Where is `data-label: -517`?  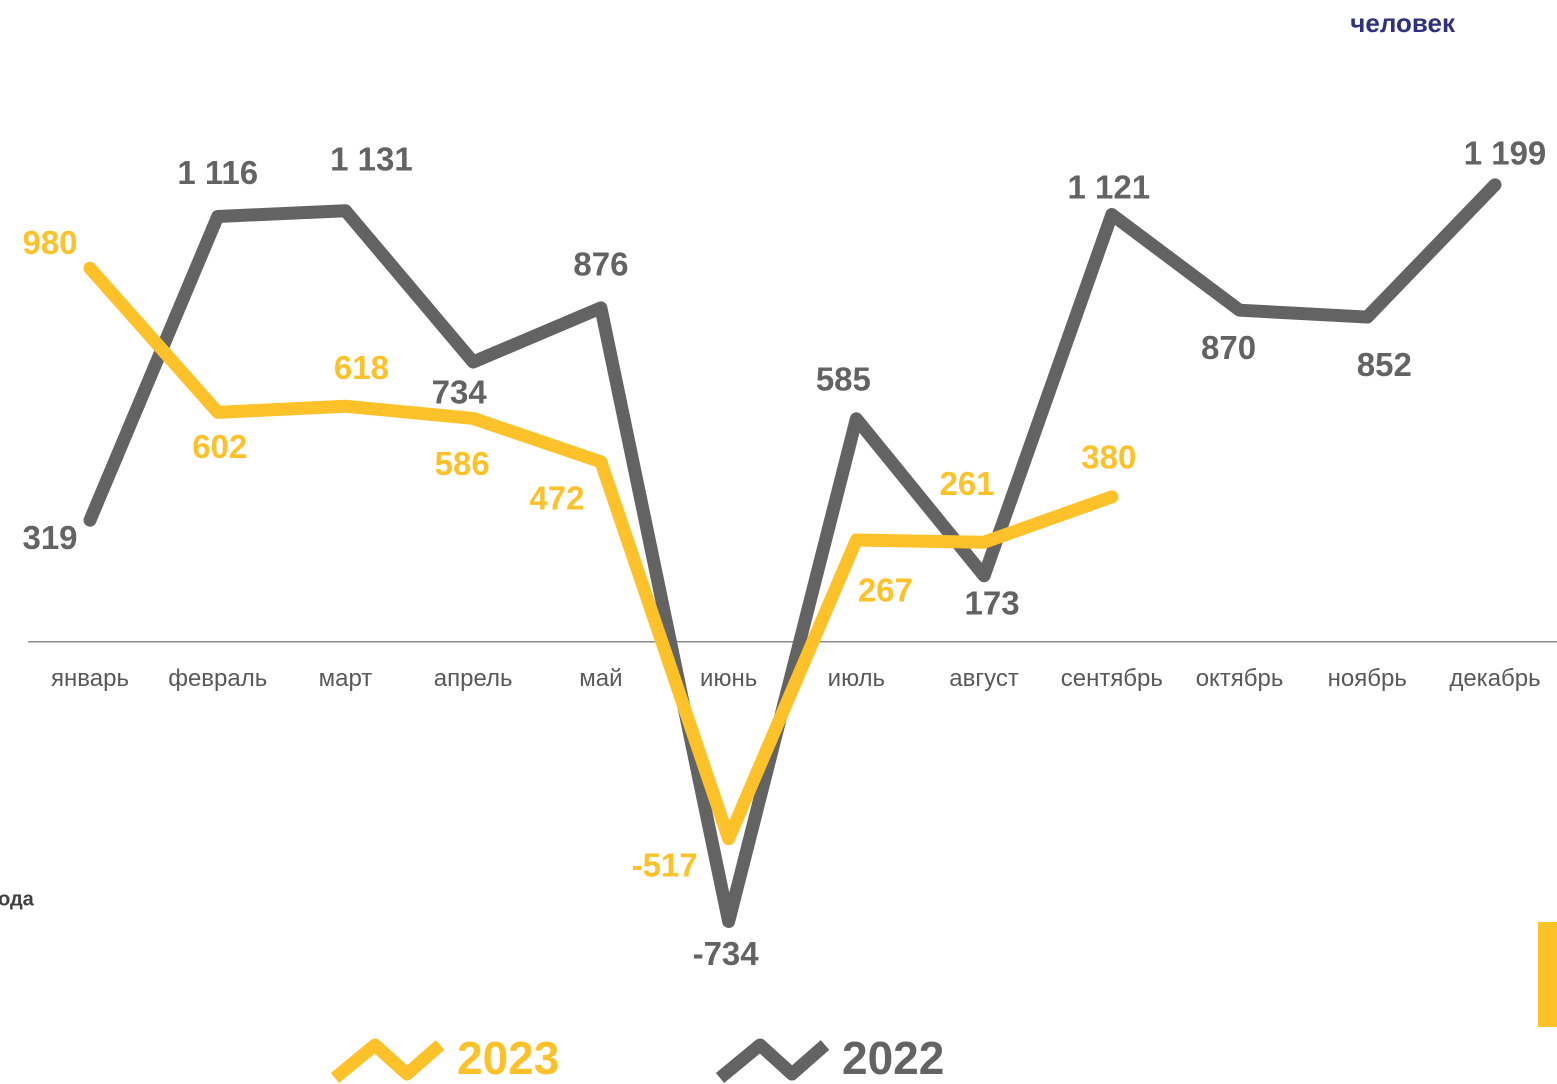
data-label: -517 is located at coordinates (665, 864).